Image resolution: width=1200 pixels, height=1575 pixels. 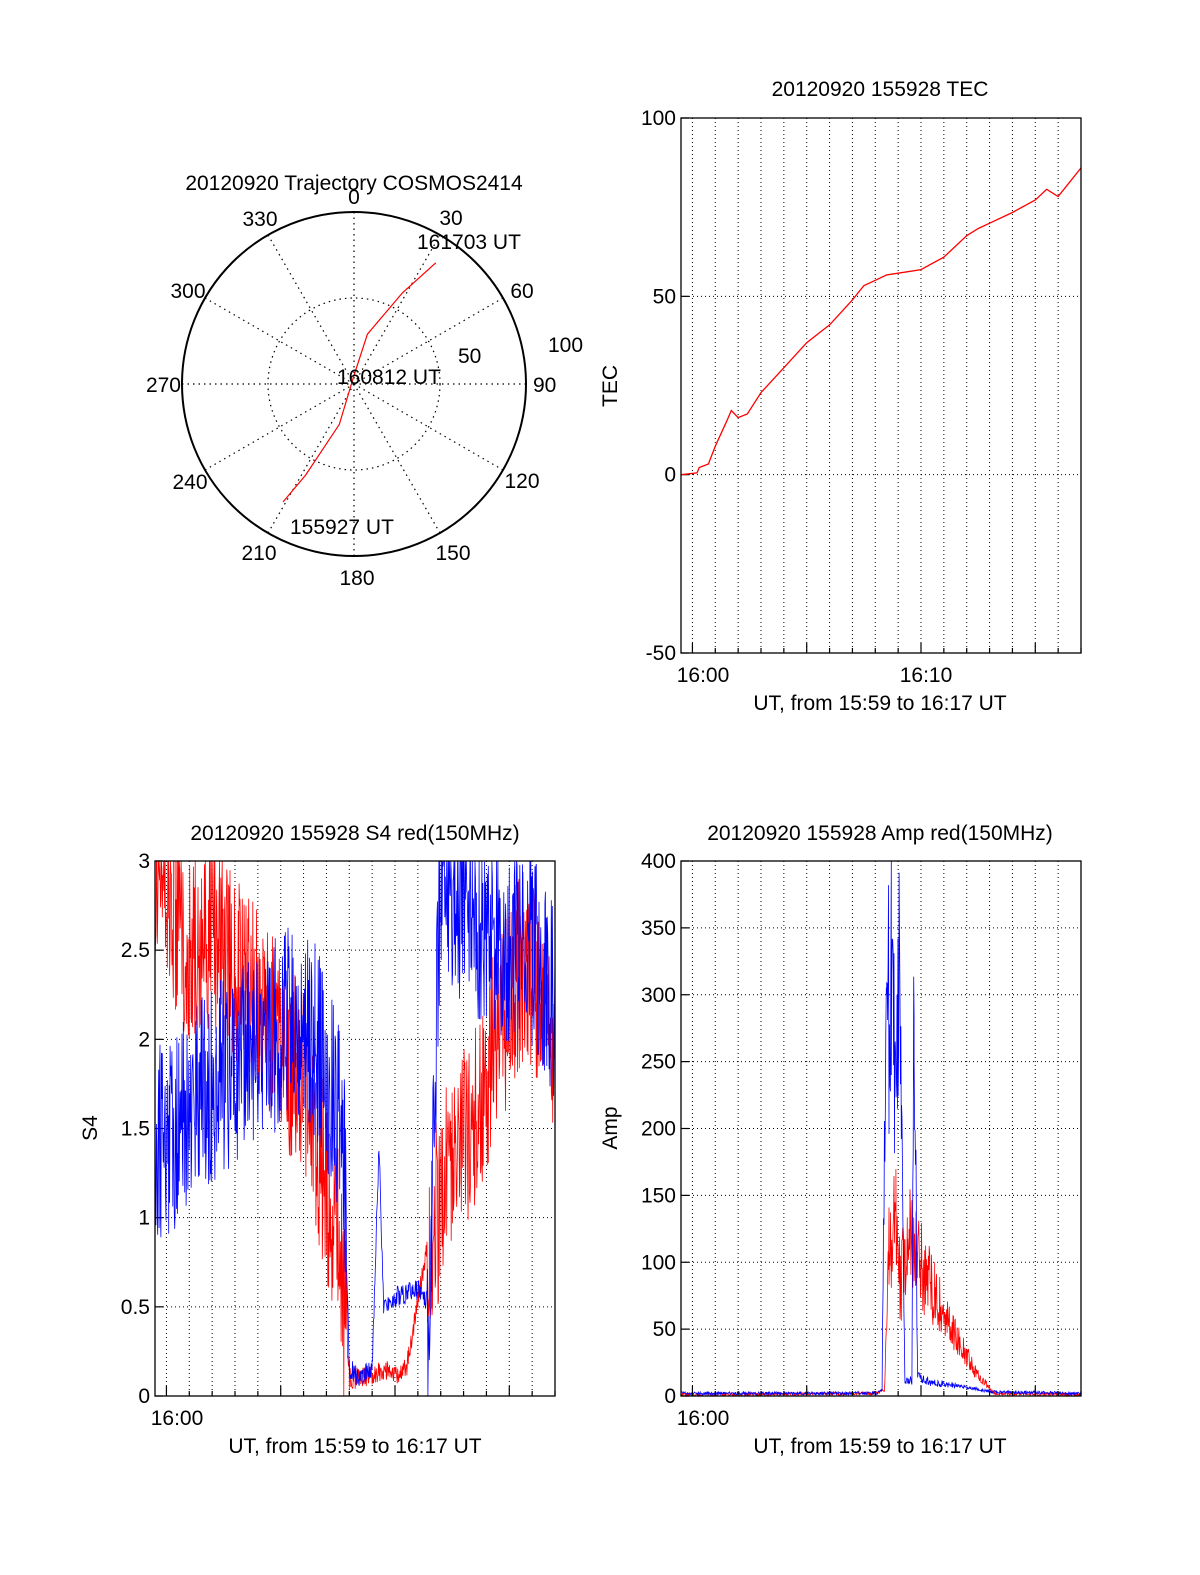 I want to click on s4-x-tick-label-1600: 16:00, so click(x=177, y=1418).